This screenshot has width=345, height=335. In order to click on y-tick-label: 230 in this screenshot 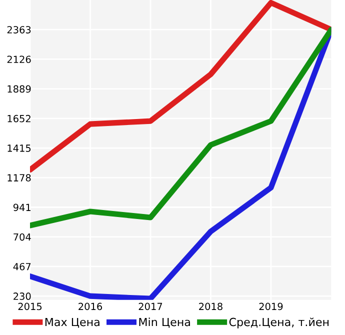, I will do `click(22, 296)`.